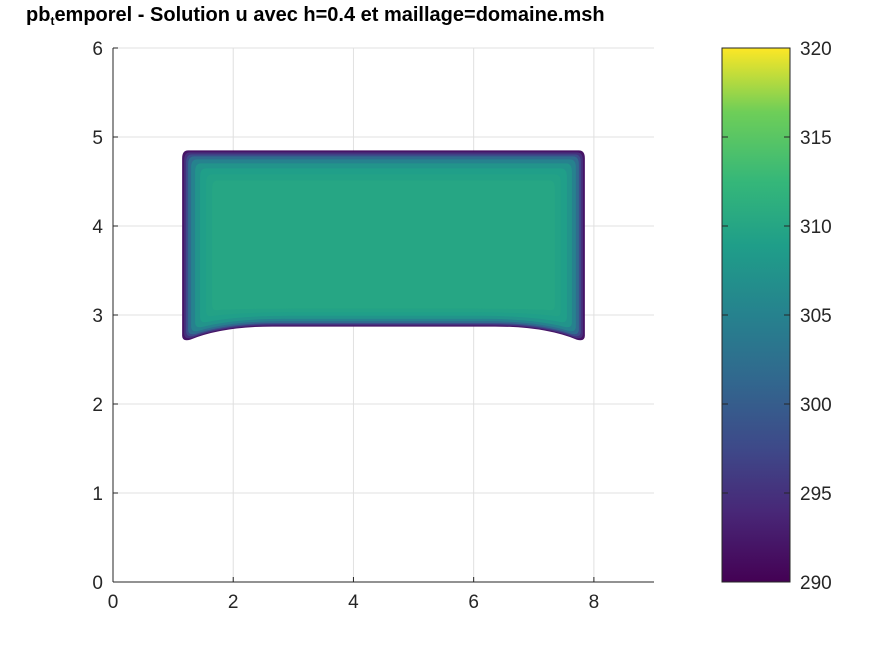  Describe the element at coordinates (816, 583) in the screenshot. I see `colorbar-tick-label: 290` at that location.